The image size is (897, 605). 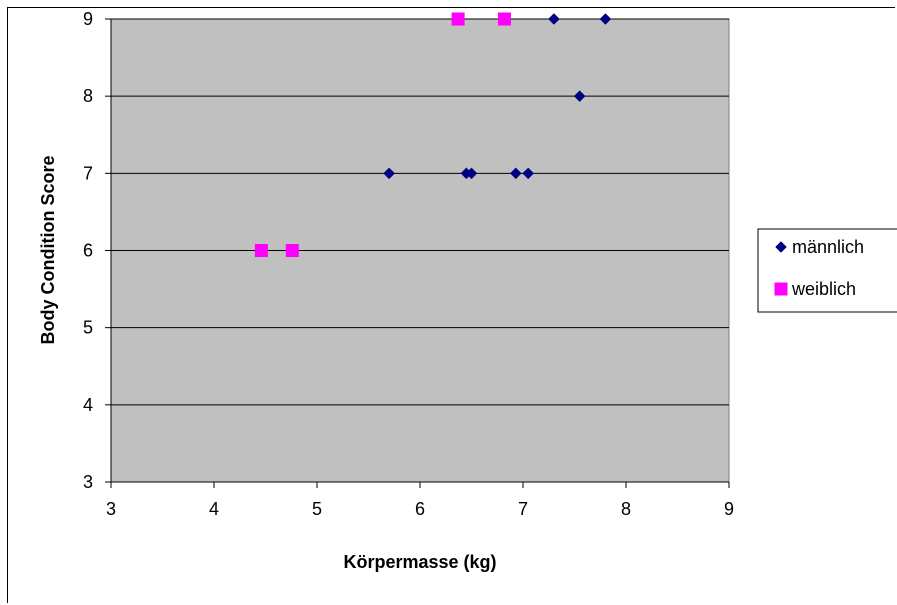 I want to click on x-tick-label: 9, so click(x=729, y=509).